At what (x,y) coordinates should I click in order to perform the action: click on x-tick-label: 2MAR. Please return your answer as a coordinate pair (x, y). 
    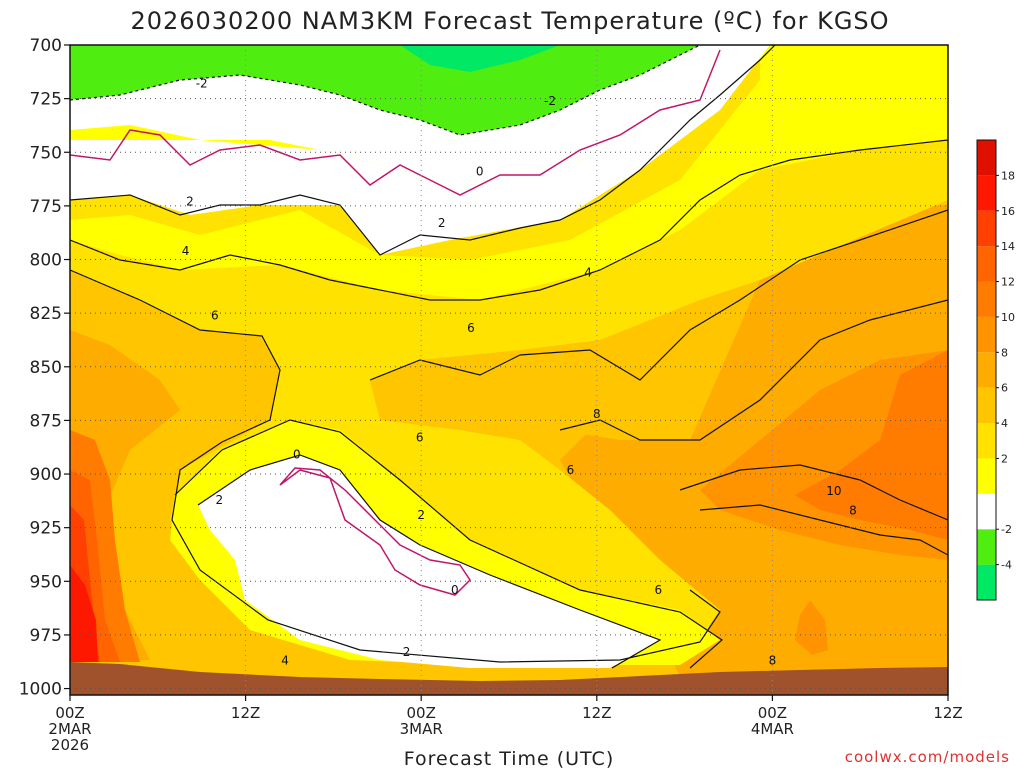
    Looking at the image, I should click on (69, 729).